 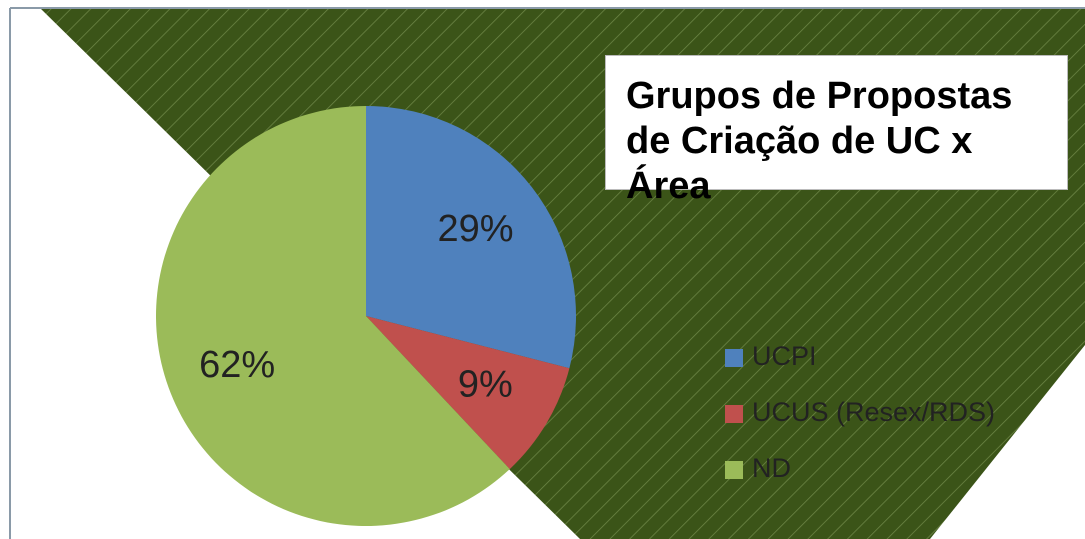 I want to click on slice-label: 62%, so click(x=237, y=365).